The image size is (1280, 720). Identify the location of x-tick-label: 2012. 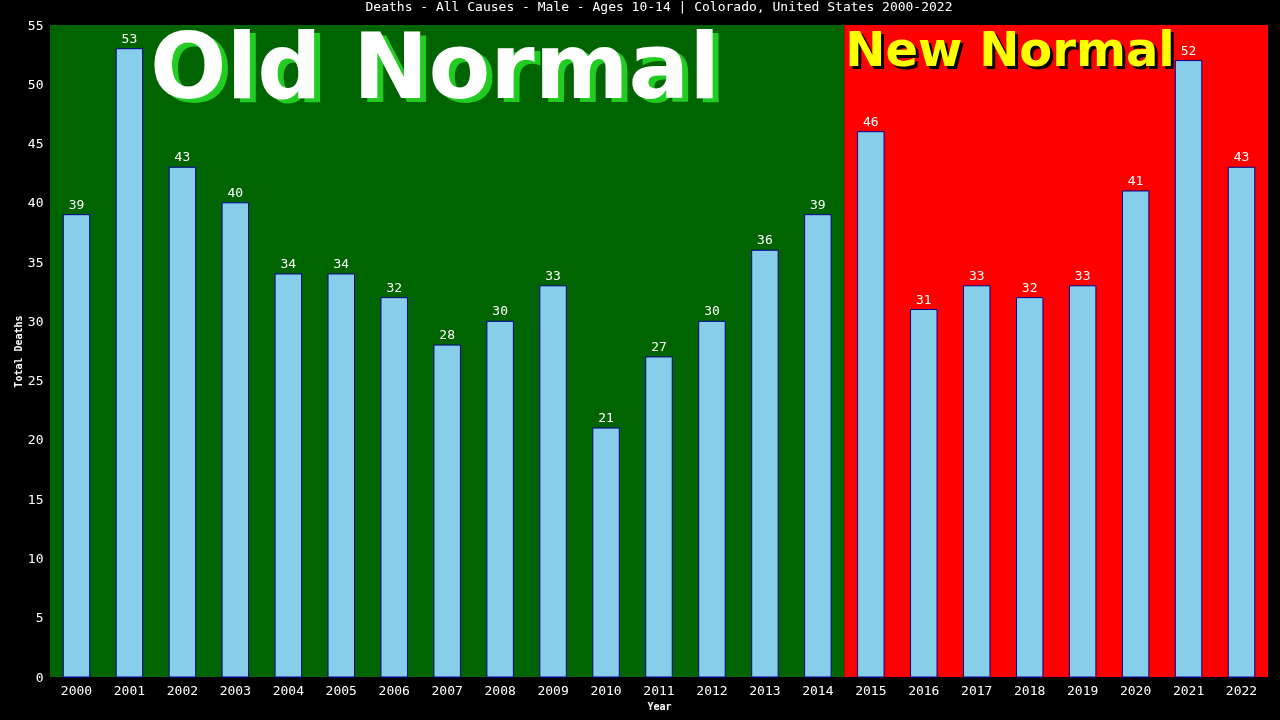
(712, 690).